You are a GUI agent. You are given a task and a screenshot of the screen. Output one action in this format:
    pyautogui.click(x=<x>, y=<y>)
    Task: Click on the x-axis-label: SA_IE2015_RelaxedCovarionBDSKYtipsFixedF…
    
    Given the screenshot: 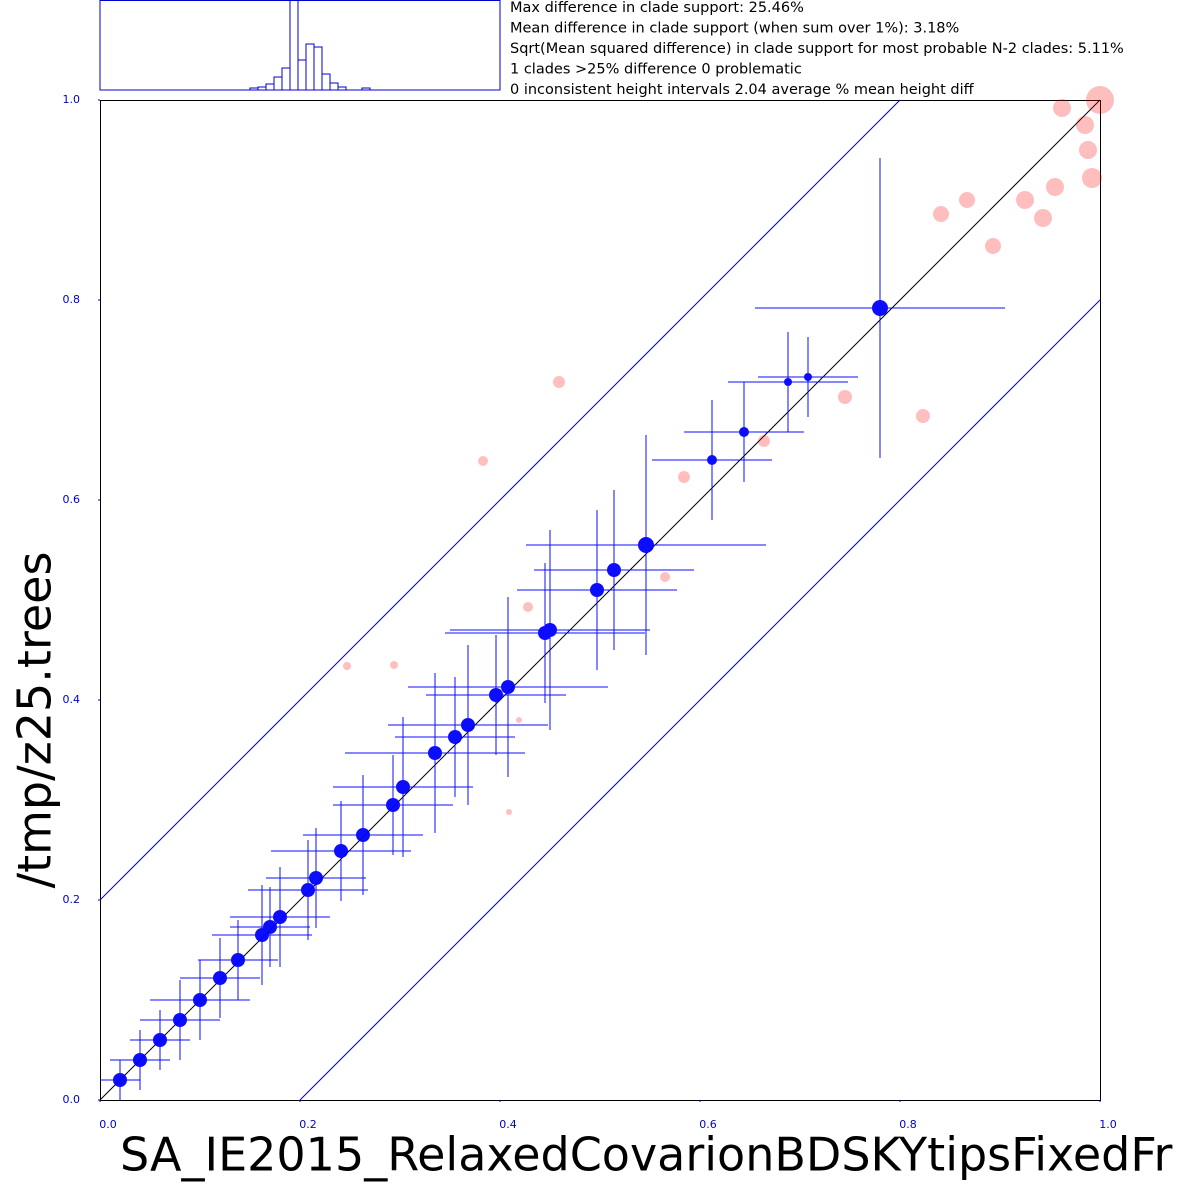 What is the action you would take?
    pyautogui.click(x=646, y=1155)
    